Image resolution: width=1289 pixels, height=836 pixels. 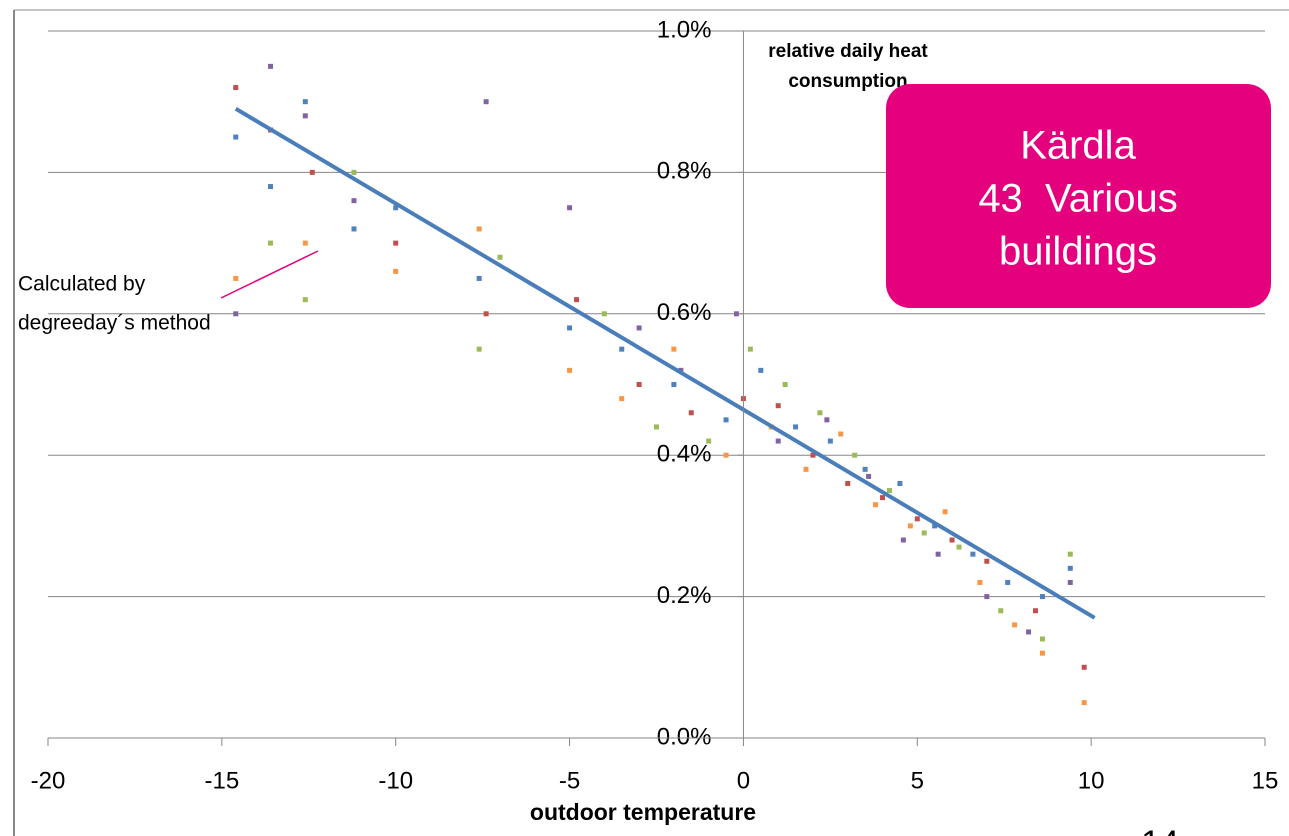 What do you see at coordinates (1265, 780) in the screenshot?
I see `x-tick-label: 15` at bounding box center [1265, 780].